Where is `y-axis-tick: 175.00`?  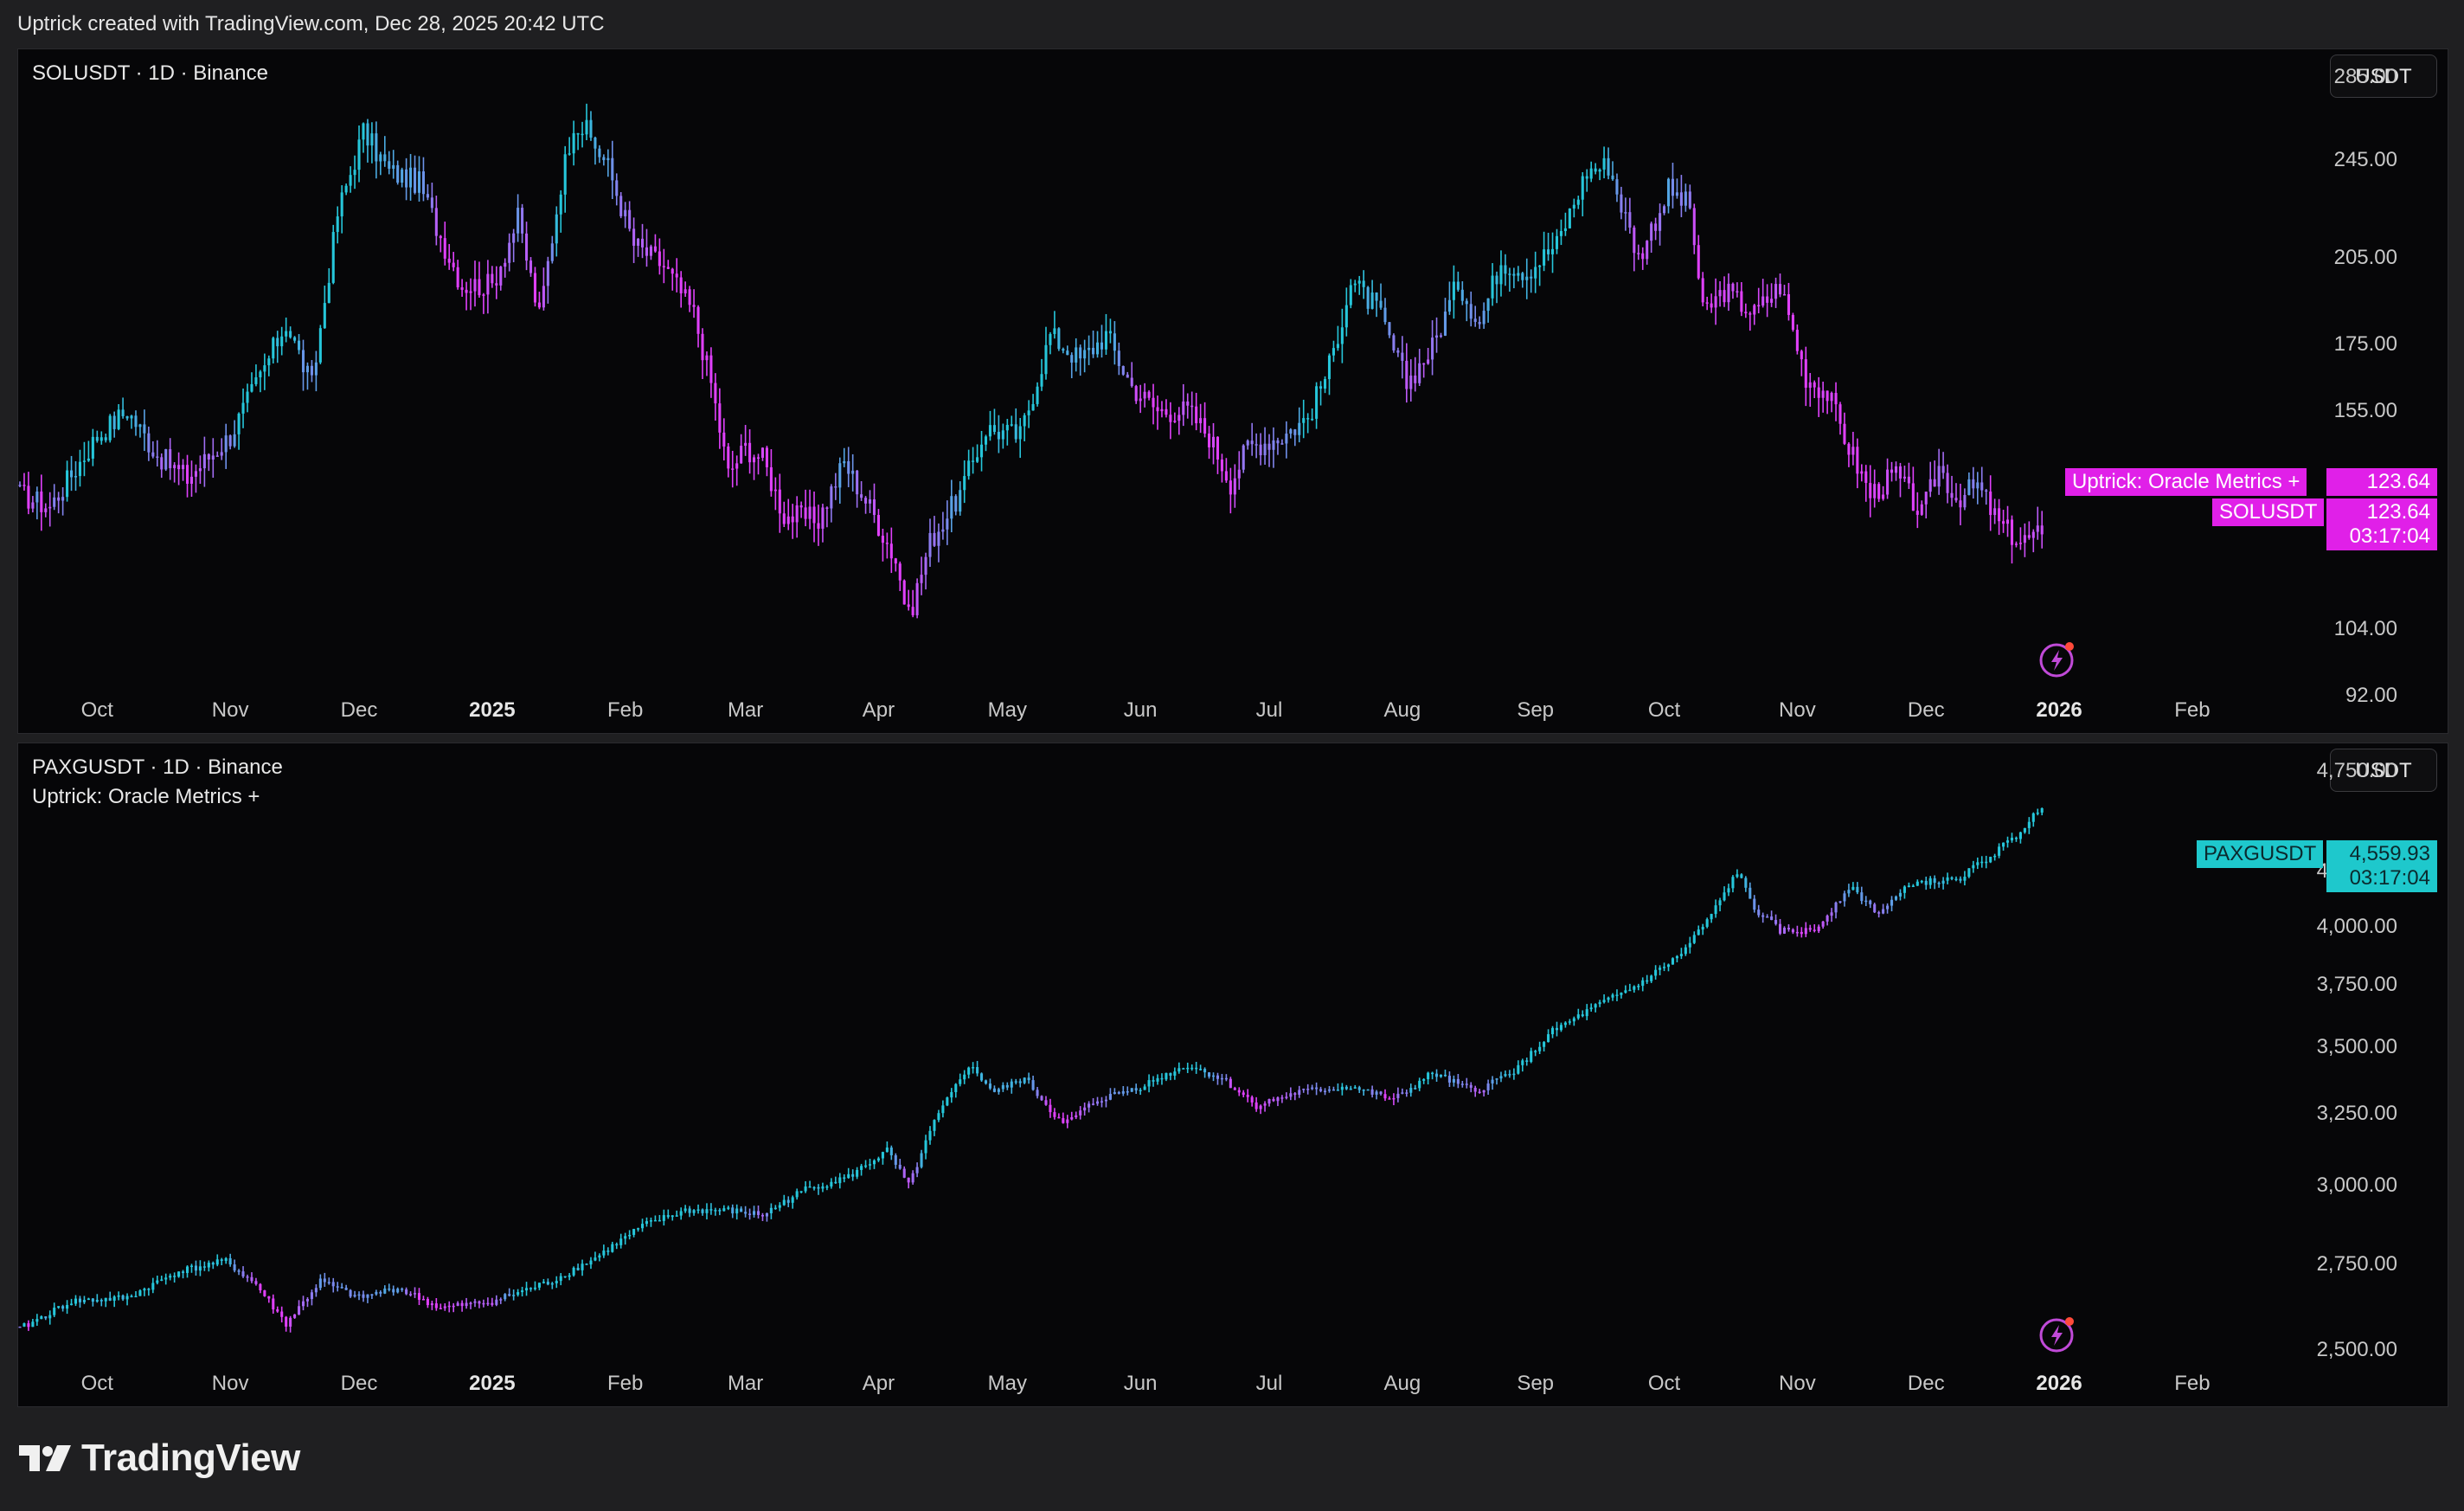
y-axis-tick: 175.00 is located at coordinates (2365, 343).